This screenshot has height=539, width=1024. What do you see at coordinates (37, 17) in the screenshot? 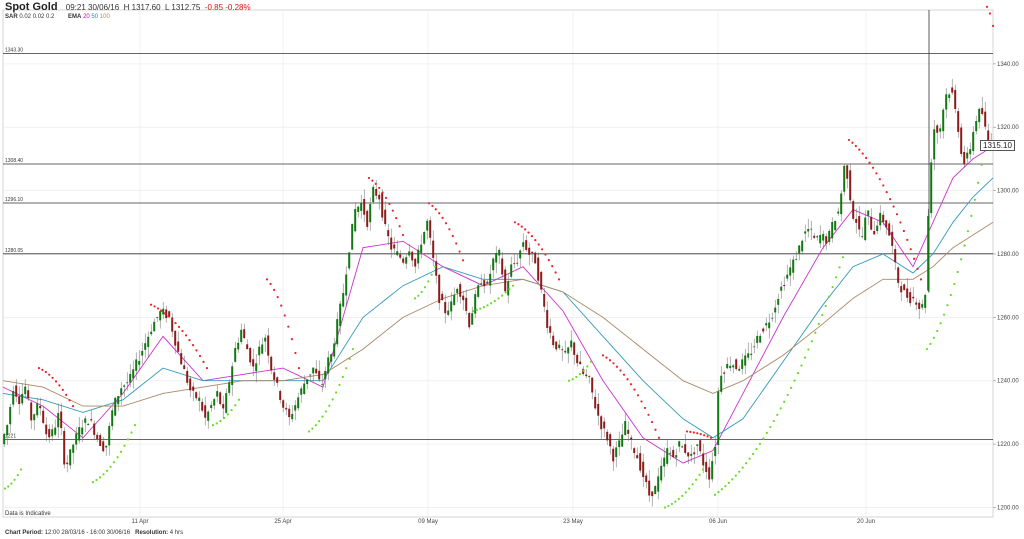
I see `sar-params: 0.02 0.02 0.2` at bounding box center [37, 17].